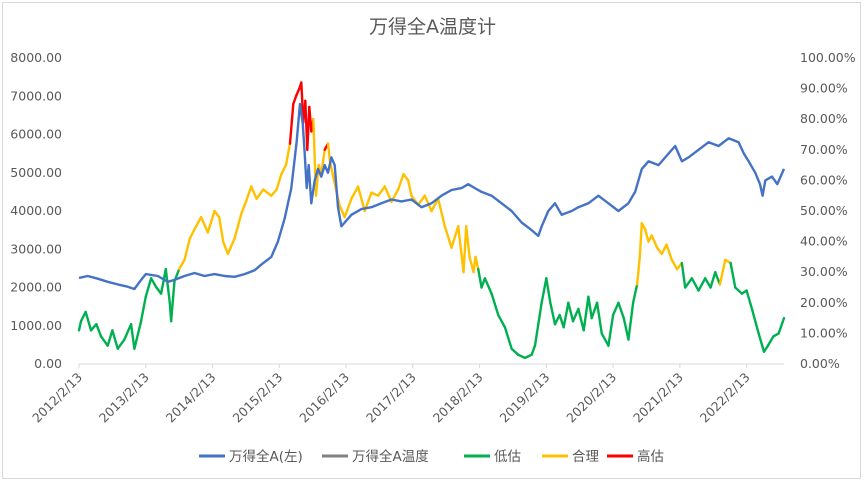 Image resolution: width=865 pixels, height=483 pixels. What do you see at coordinates (824, 88) in the screenshot?
I see `y-right-tick-label: 90.00%` at bounding box center [824, 88].